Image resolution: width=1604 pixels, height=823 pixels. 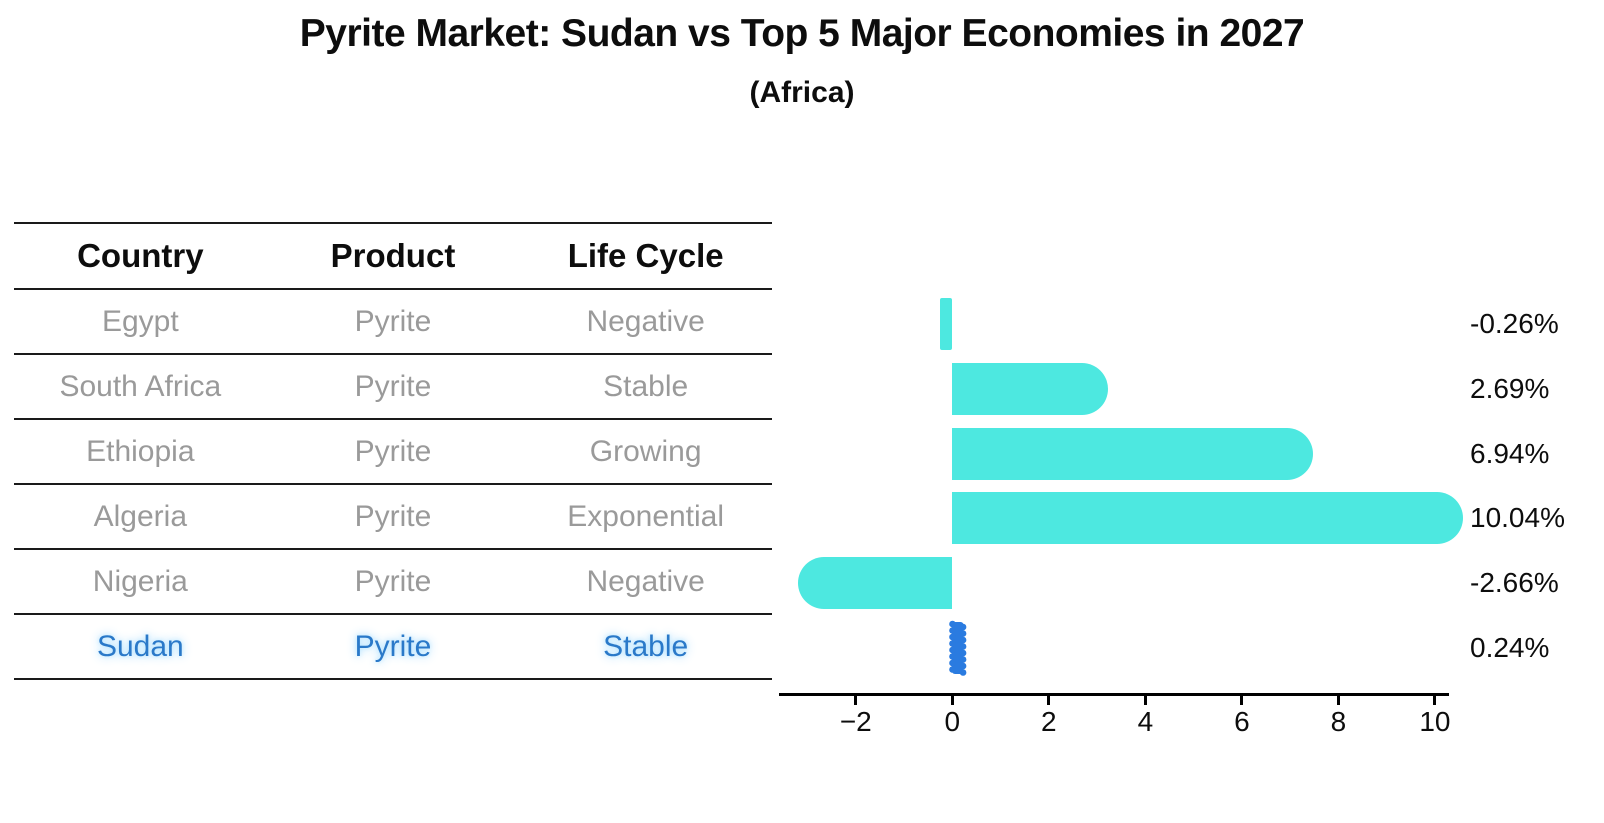 I want to click on table-row: Egypt Pyrite Negative, so click(x=393, y=321).